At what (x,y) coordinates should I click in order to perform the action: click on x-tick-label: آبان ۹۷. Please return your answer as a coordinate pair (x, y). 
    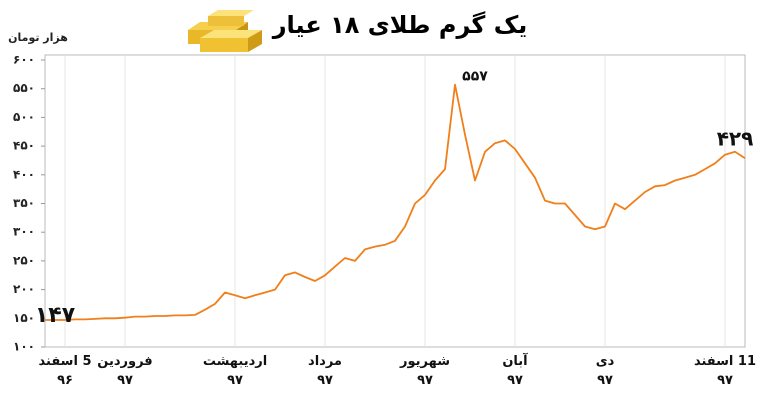
    Looking at the image, I should click on (515, 371).